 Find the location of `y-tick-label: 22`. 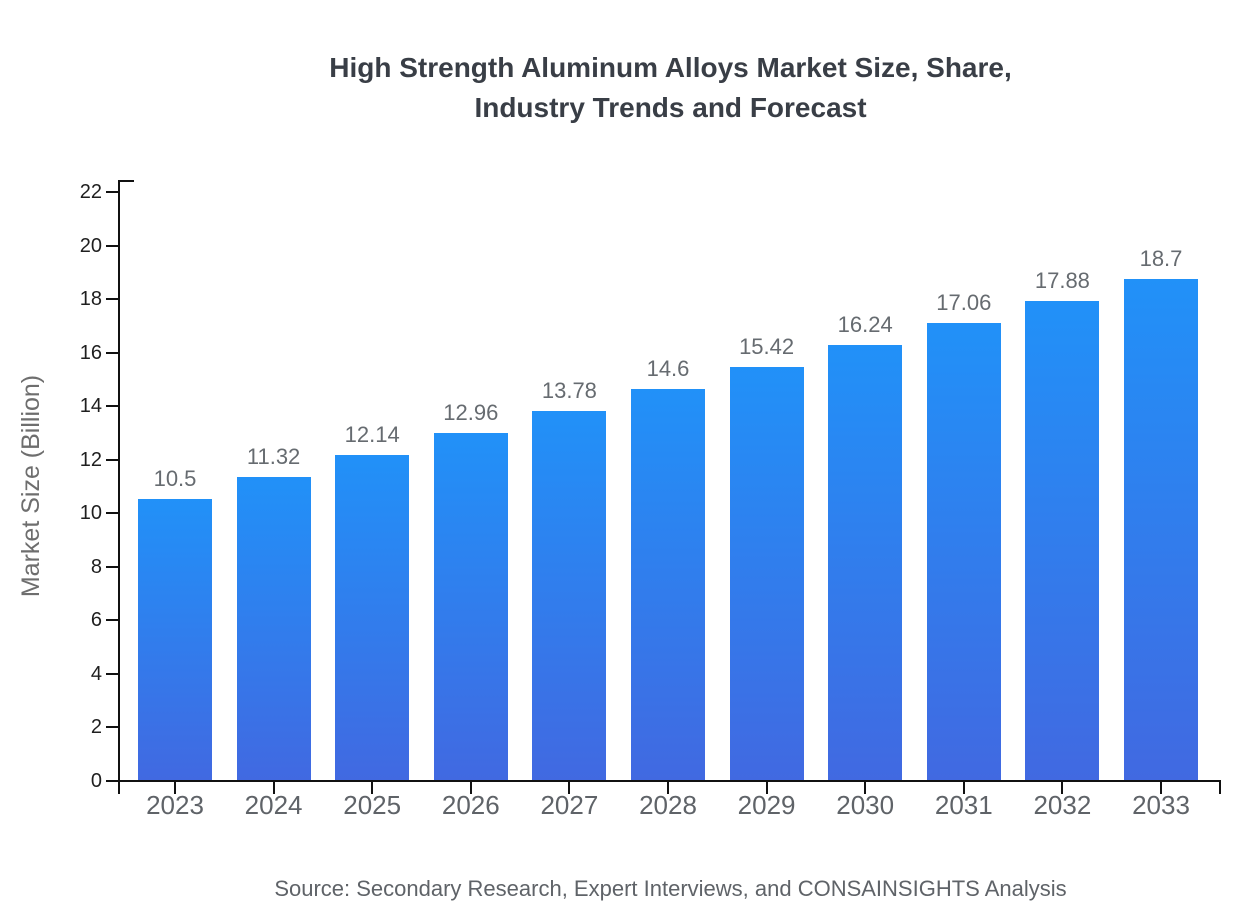

y-tick-label: 22 is located at coordinates (90, 192).